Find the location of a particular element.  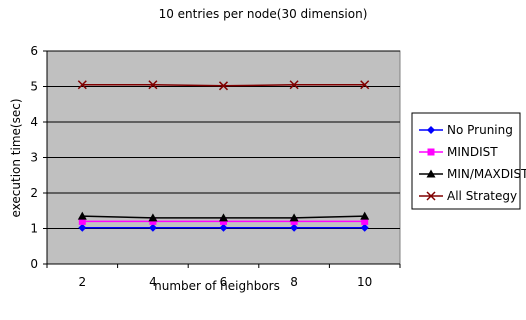

x-tick-label: 6 is located at coordinates (224, 282).